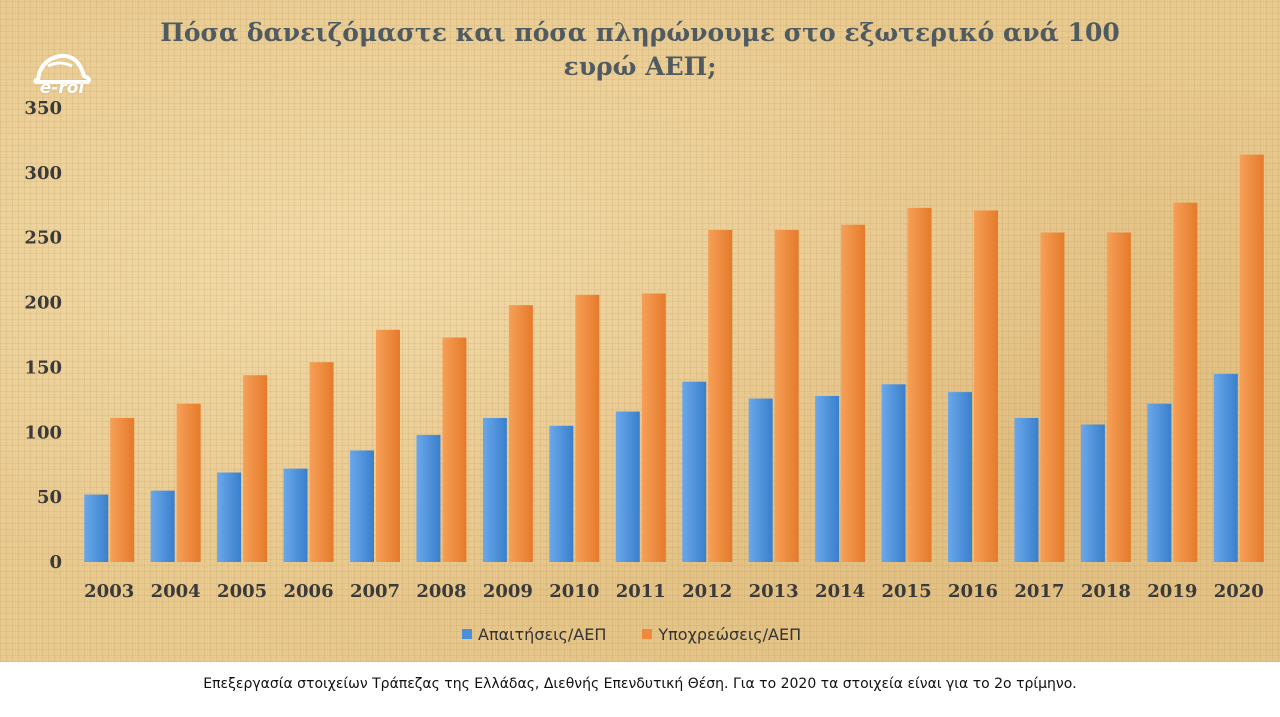 The width and height of the screenshot is (1280, 717). I want to click on x-tick-label: 2014, so click(840, 591).